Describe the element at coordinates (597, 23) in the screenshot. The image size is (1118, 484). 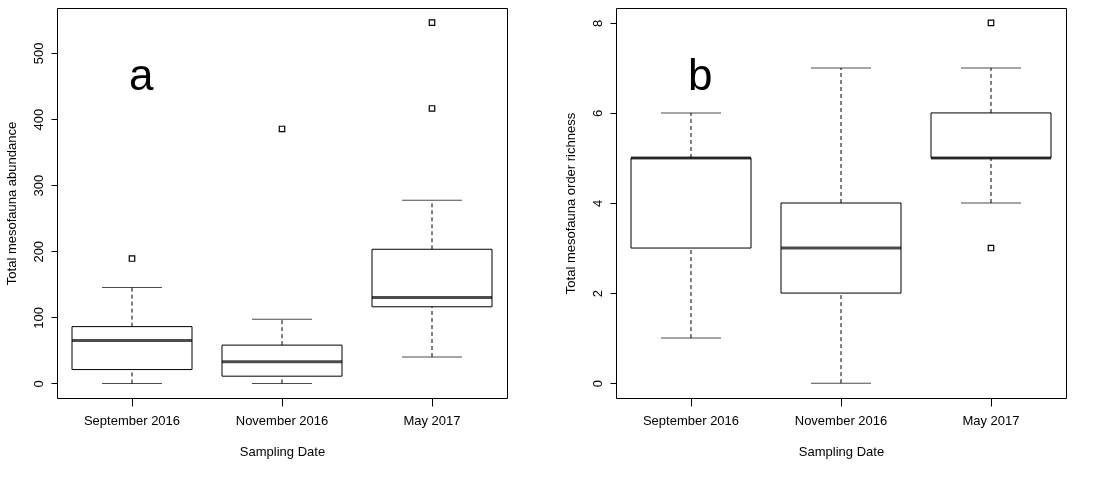
I see `y-tick-label: 8` at that location.